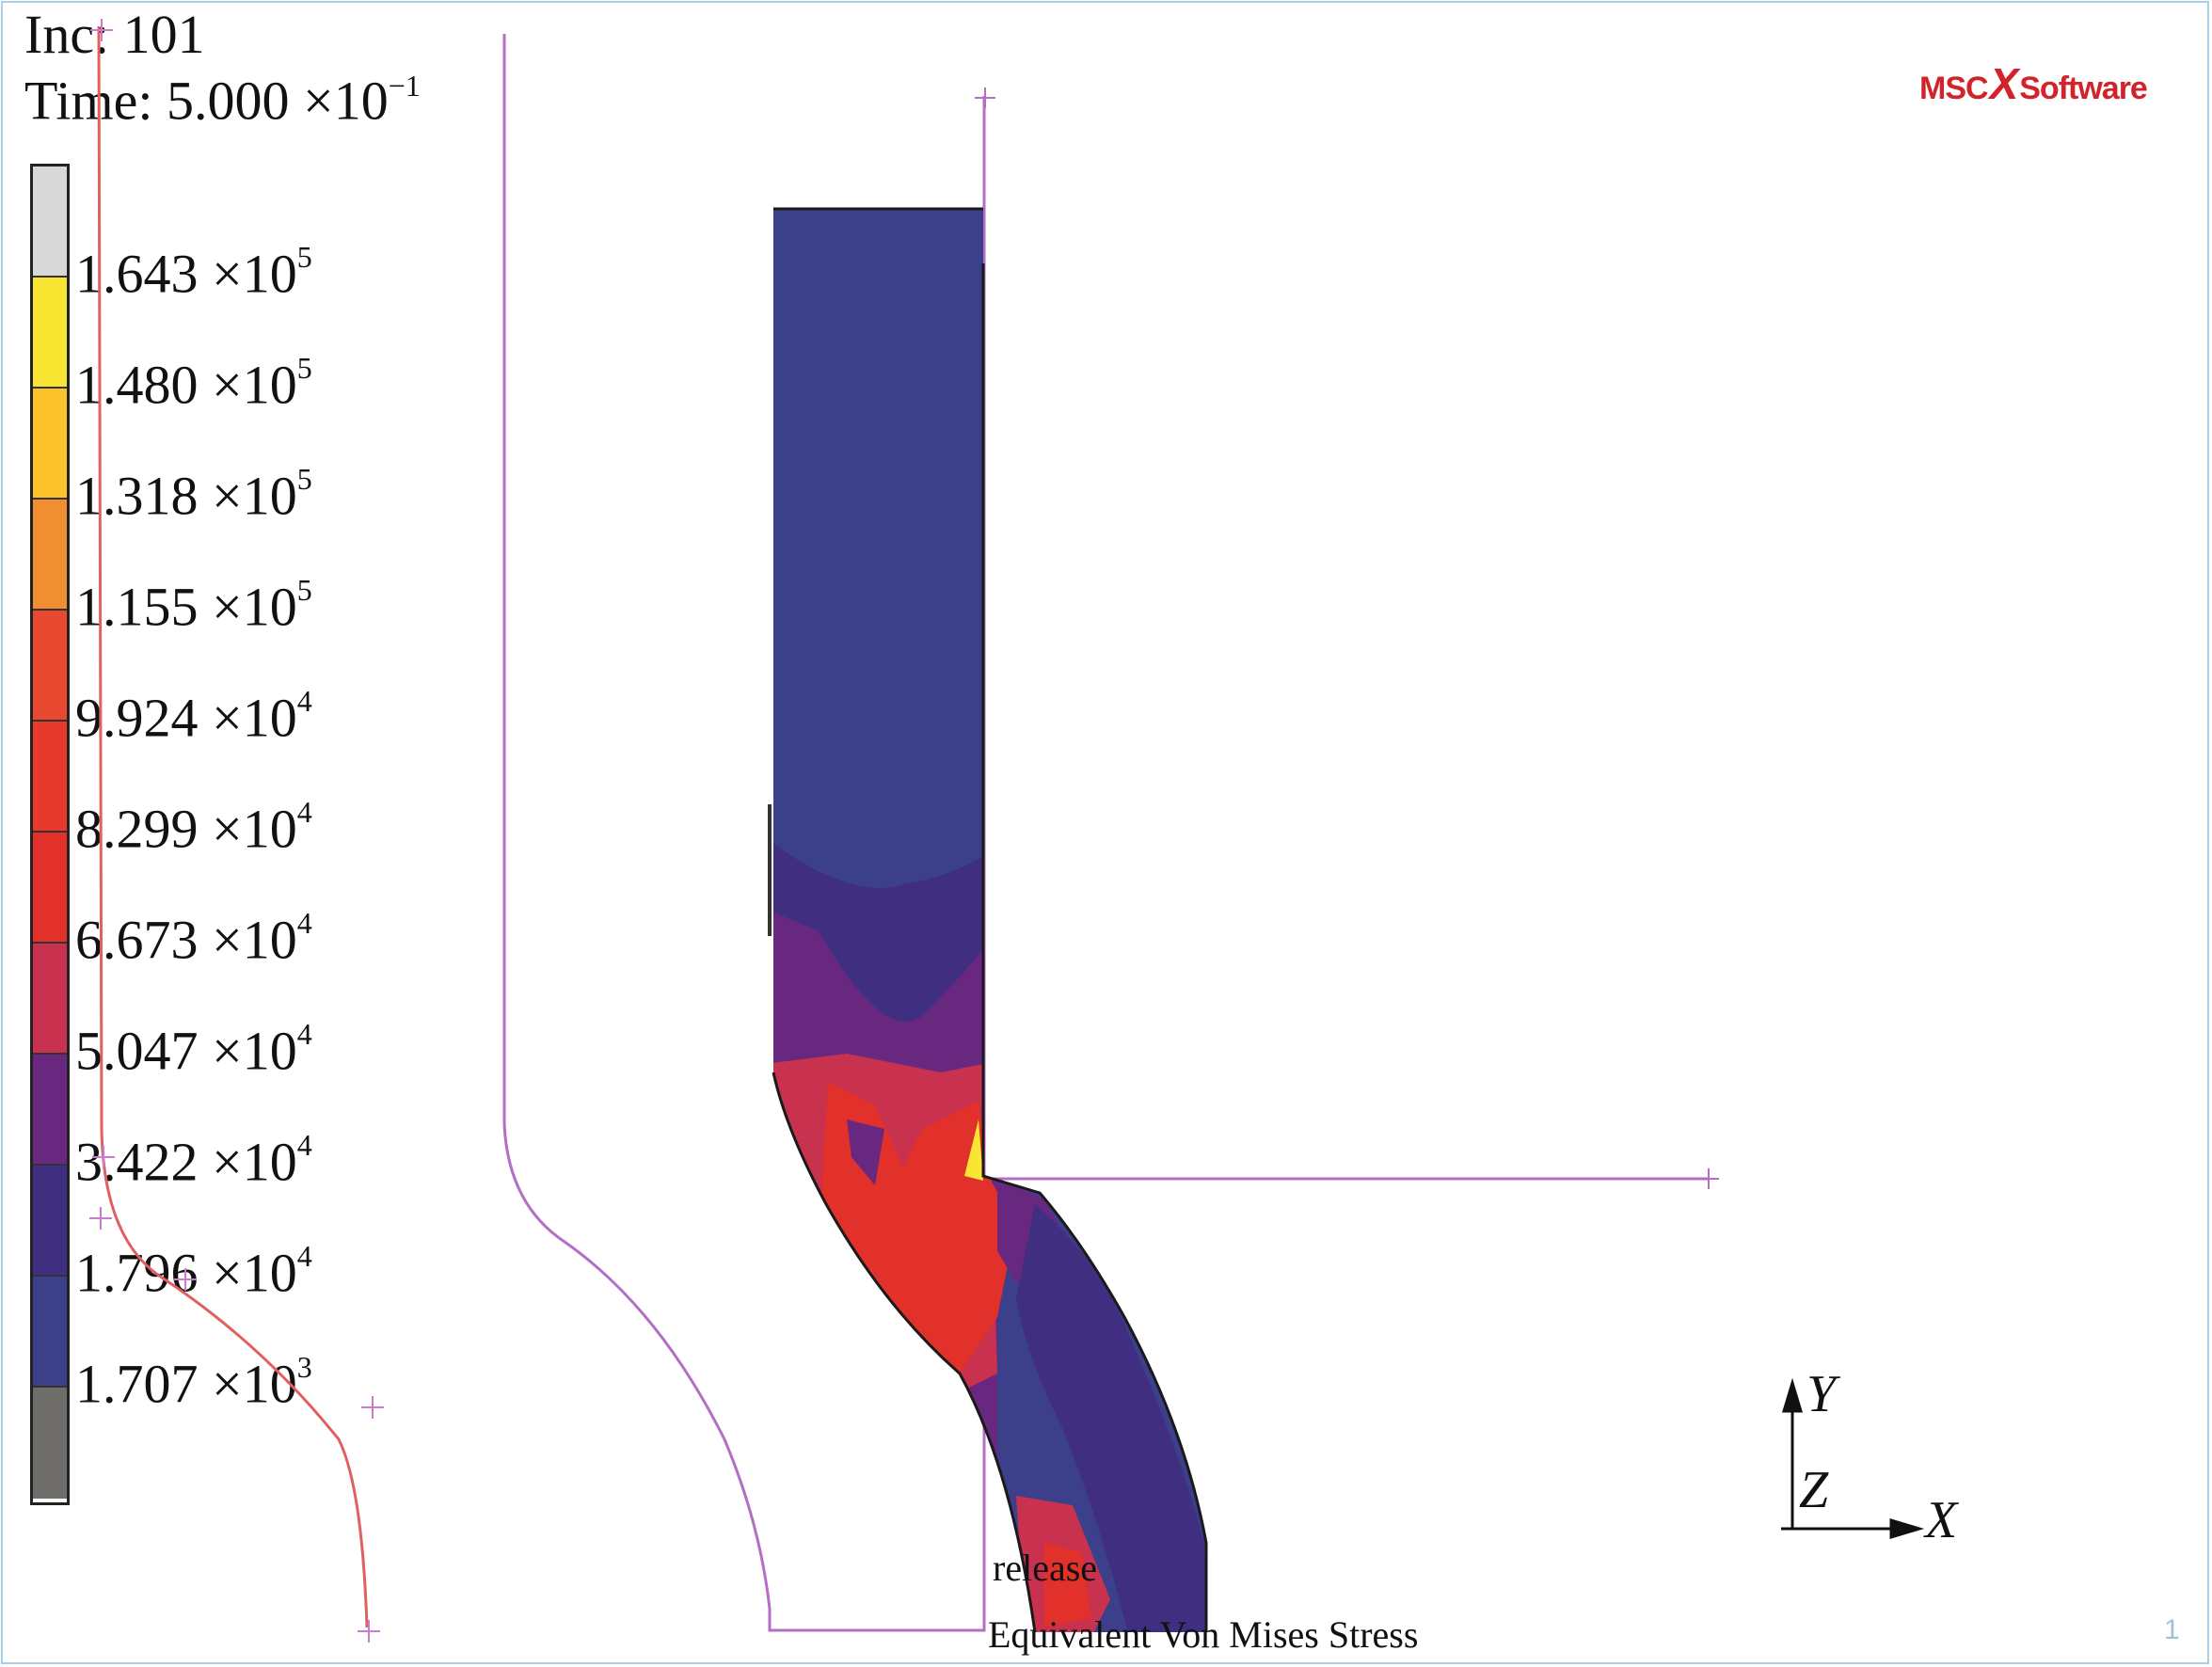 The image size is (2212, 1667). Describe the element at coordinates (194, 1160) in the screenshot. I see `legend-label: 3.422 ×10⁴` at that location.